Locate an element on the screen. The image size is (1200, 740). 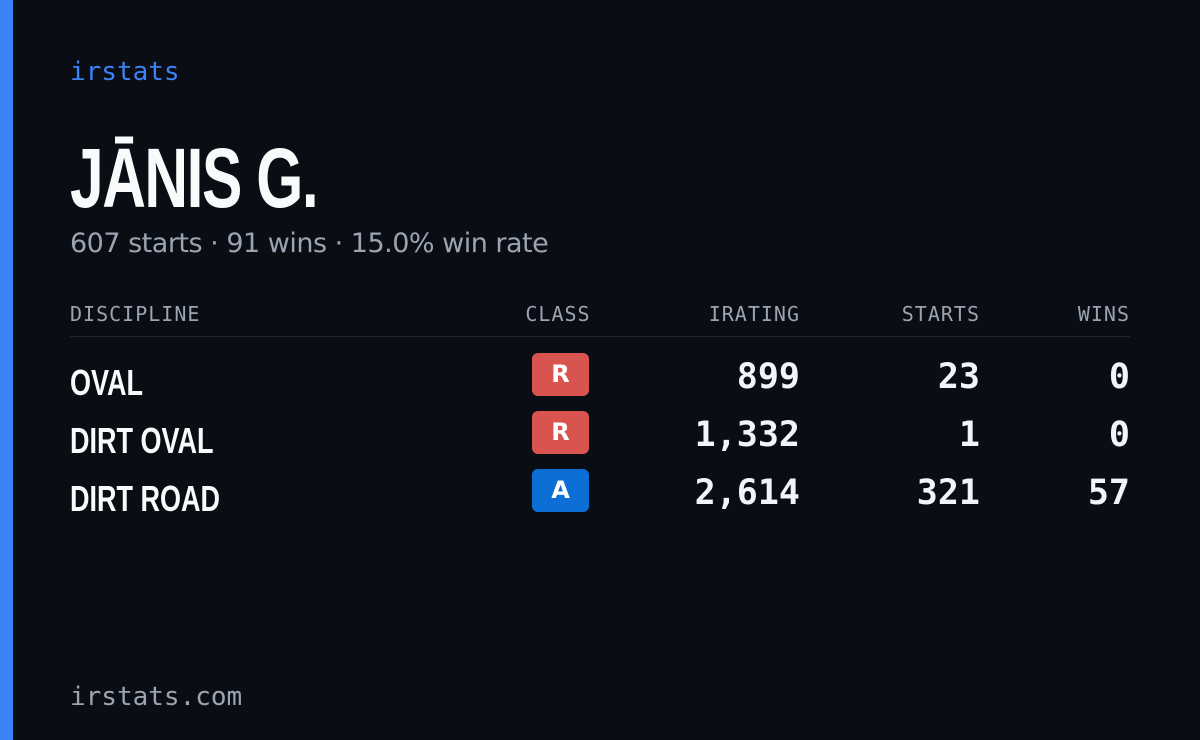
row-wins: 57 is located at coordinates (1108, 493).